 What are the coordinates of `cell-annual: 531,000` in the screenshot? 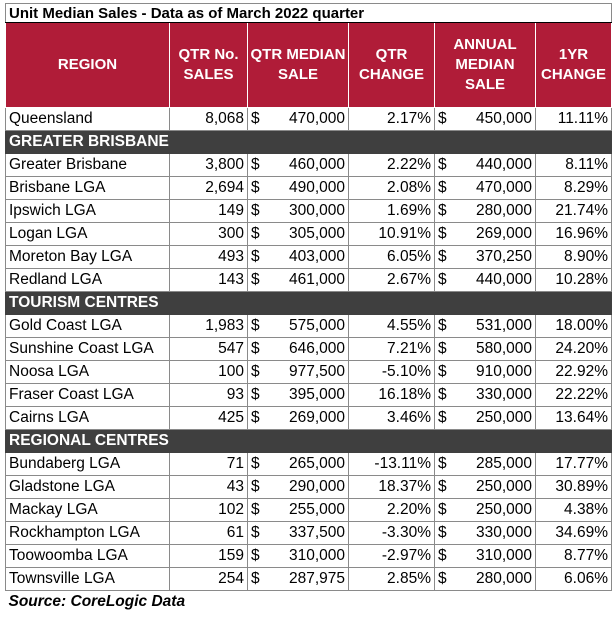 It's located at (496, 326).